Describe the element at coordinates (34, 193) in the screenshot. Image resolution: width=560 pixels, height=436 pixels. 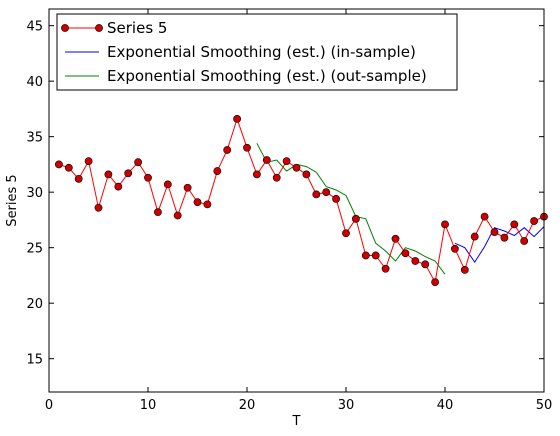
I see `y-tick-label: 30` at that location.